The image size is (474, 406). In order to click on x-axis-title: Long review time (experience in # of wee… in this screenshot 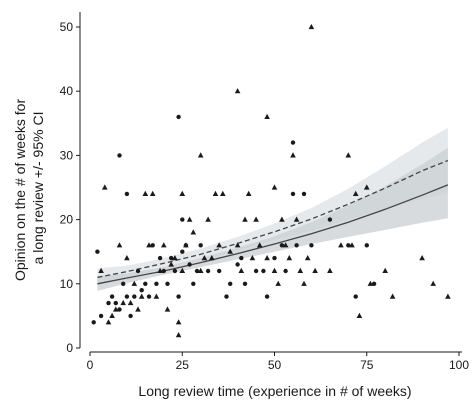, I will do `click(274, 391)`.